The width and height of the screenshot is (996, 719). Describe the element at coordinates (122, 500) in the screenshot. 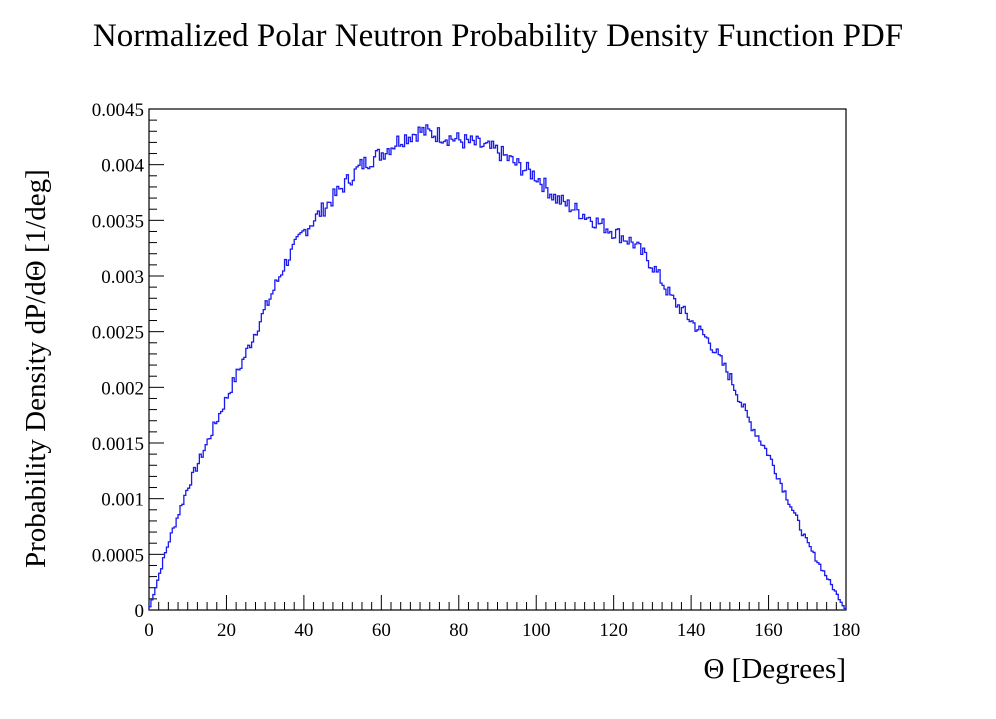

I see `y-tick-label: 0.001` at that location.